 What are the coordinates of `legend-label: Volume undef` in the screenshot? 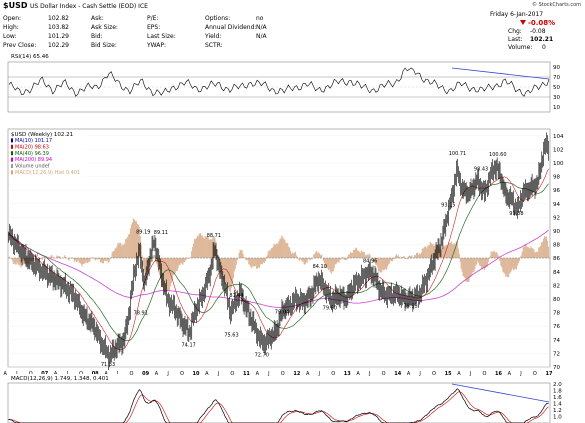 It's located at (32, 167).